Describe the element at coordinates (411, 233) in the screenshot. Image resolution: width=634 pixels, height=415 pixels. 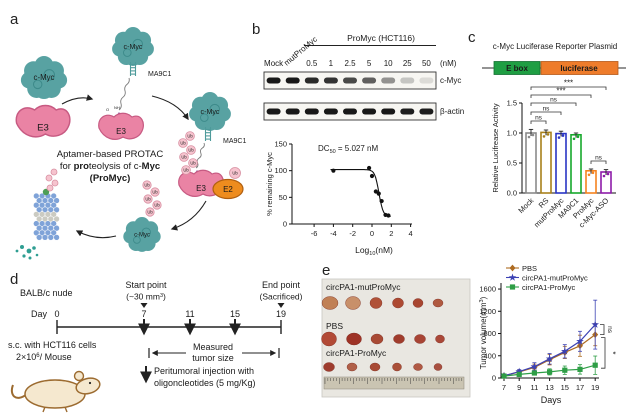
I see `x-tick-label: 4` at that location.